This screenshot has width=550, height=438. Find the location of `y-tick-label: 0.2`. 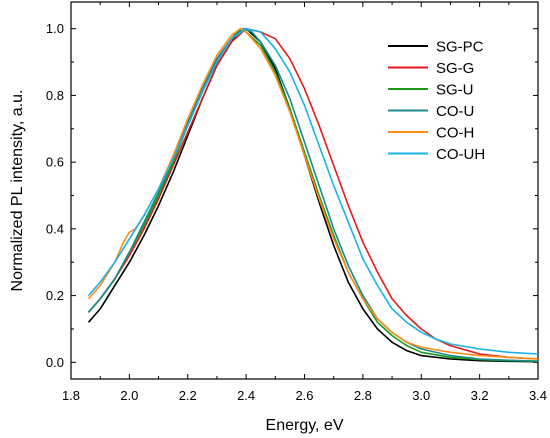

y-tick-label: 0.2 is located at coordinates (55, 295).